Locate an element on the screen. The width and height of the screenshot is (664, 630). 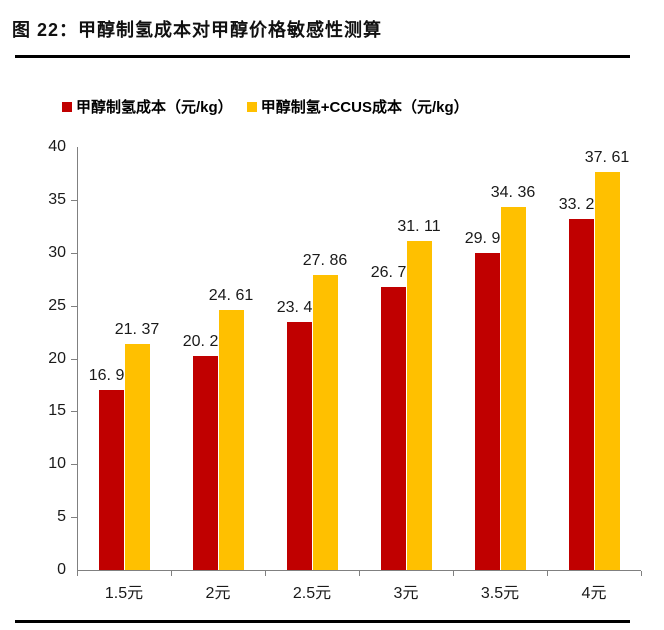
bar-value-label: 21. 37 is located at coordinates (137, 329).